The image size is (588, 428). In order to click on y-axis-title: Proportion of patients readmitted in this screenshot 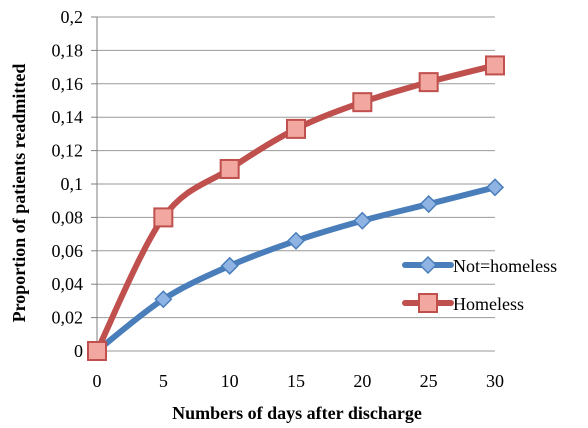, I will do `click(19, 193)`.